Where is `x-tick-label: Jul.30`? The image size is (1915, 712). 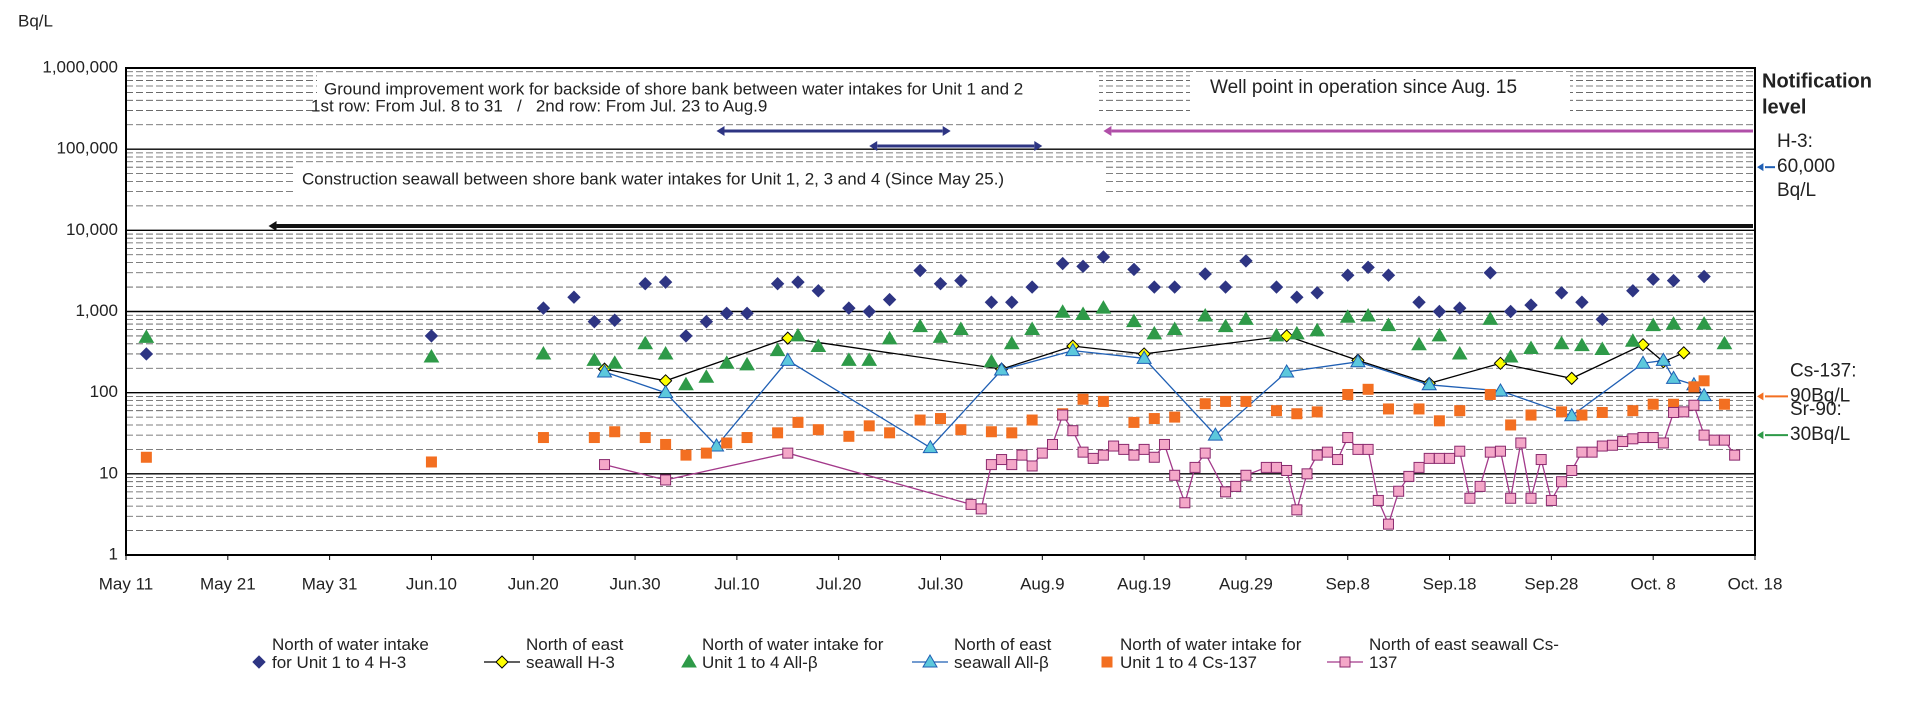 x-tick-label: Jul.30 is located at coordinates (940, 583).